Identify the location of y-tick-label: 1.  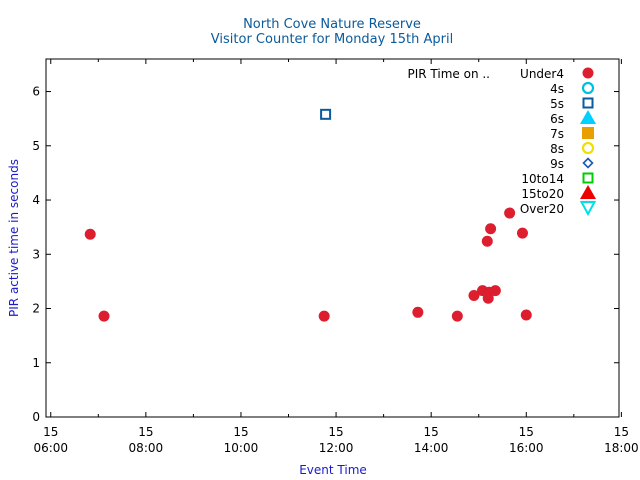
(36, 363).